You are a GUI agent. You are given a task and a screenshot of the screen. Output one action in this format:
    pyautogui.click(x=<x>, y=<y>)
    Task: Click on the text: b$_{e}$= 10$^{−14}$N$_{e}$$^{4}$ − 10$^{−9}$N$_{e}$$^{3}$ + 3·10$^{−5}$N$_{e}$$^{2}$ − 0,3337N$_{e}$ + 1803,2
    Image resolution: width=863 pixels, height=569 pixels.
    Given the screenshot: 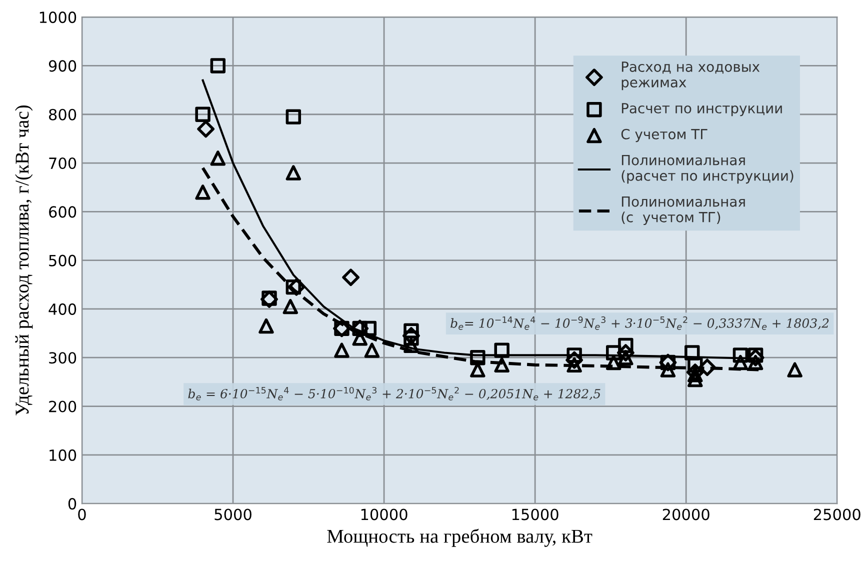 What is the action you would take?
    pyautogui.click(x=639, y=323)
    